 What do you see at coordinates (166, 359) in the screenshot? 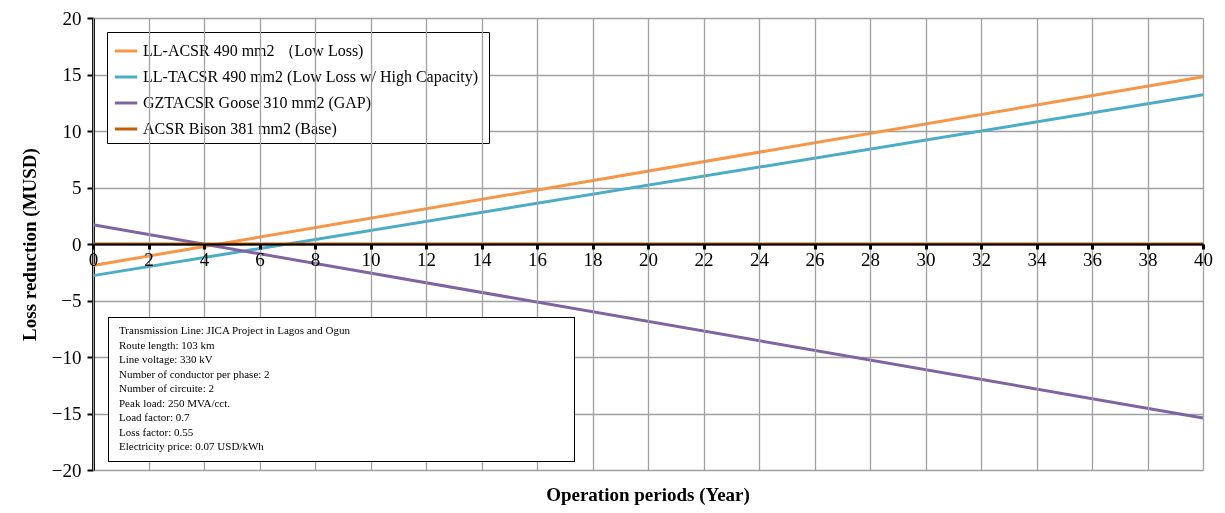
I see `annotation: Line voltage: 330 kV` at bounding box center [166, 359].